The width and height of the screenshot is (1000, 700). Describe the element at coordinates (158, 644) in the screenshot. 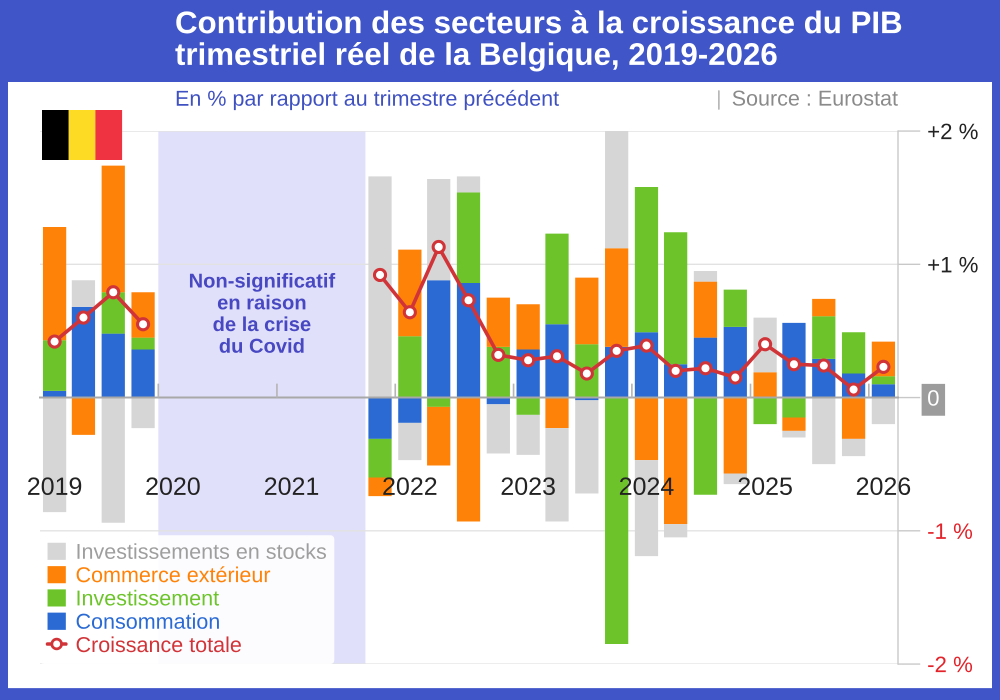

I see `legend-label: Croissance totale` at that location.